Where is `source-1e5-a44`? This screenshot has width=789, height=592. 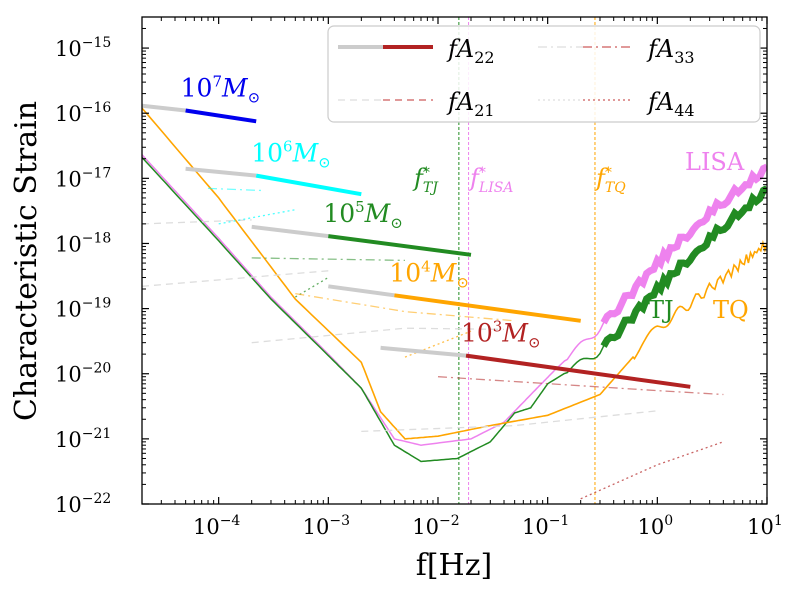 source-1e5-a44 is located at coordinates (311, 287).